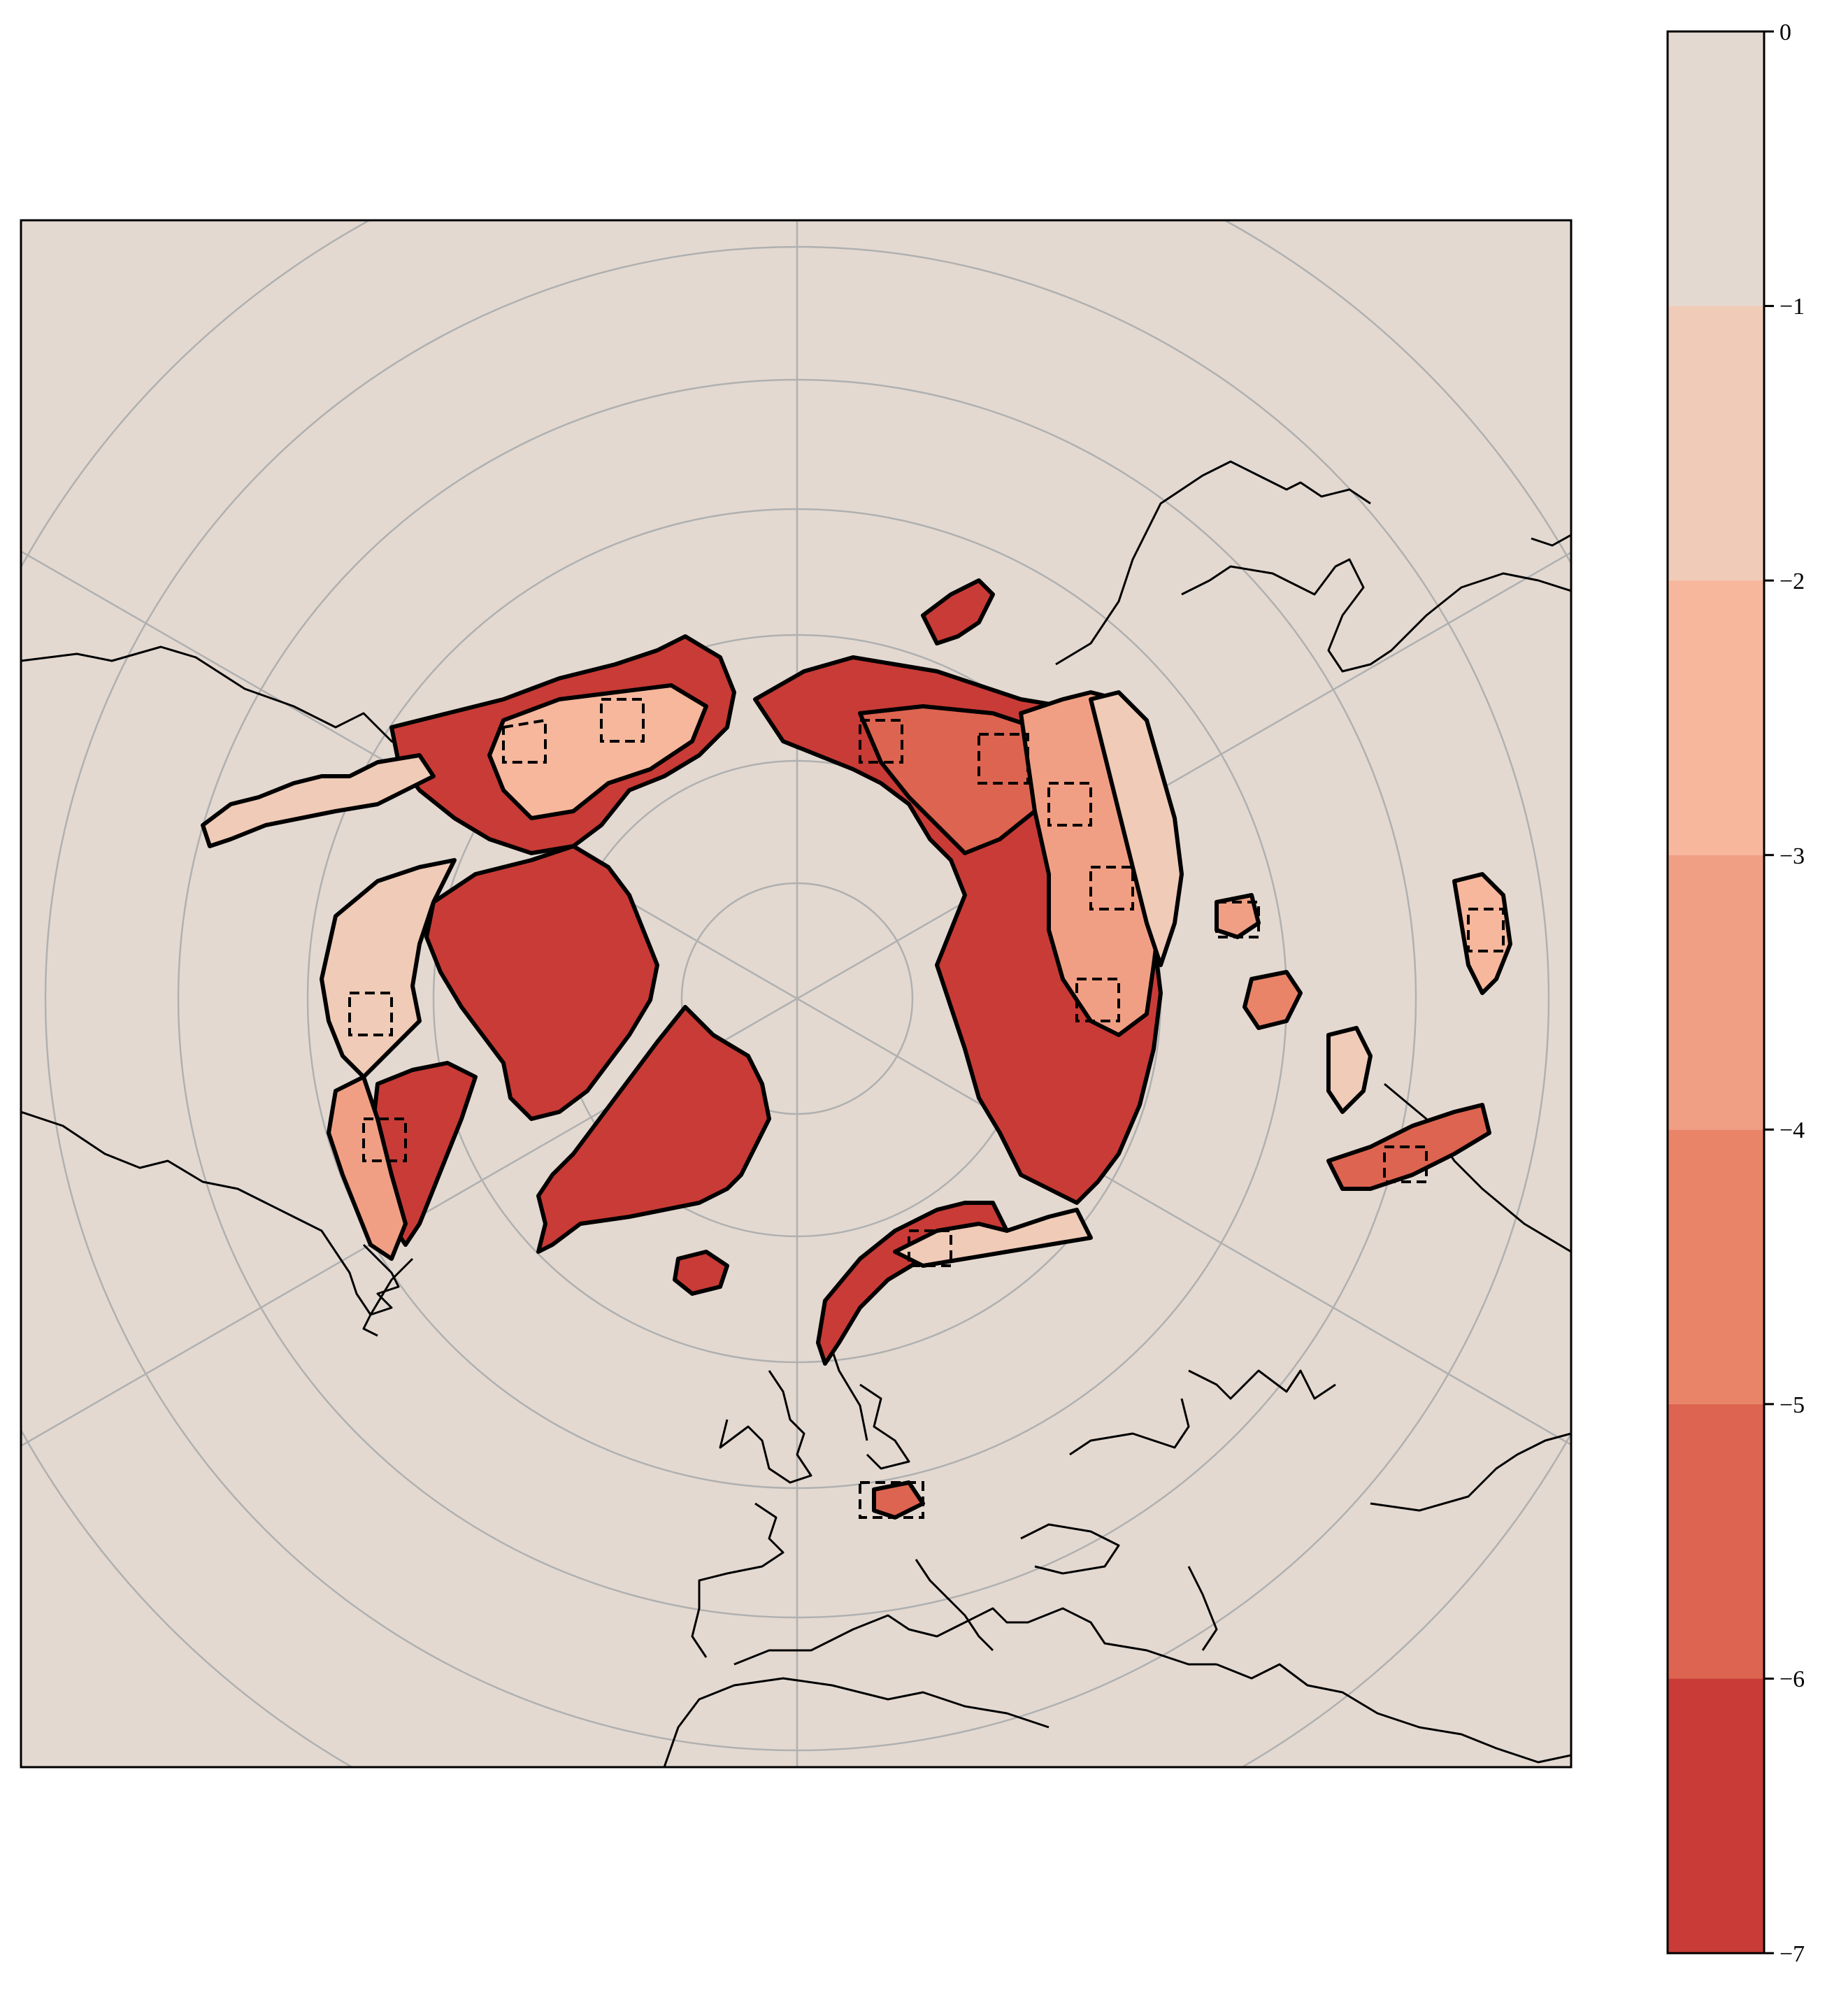  I want to click on mediterranean-coastline, so click(975, 1637).